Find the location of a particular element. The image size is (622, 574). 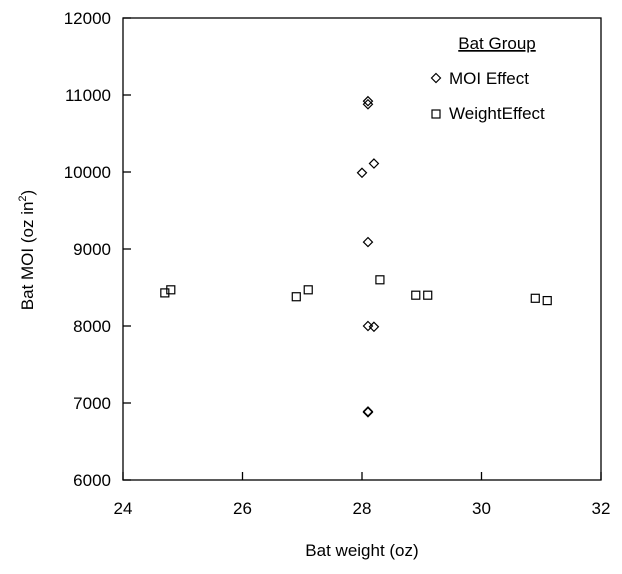

legend: Bat Group MOI Effect WeightEffect is located at coordinates (487, 78).